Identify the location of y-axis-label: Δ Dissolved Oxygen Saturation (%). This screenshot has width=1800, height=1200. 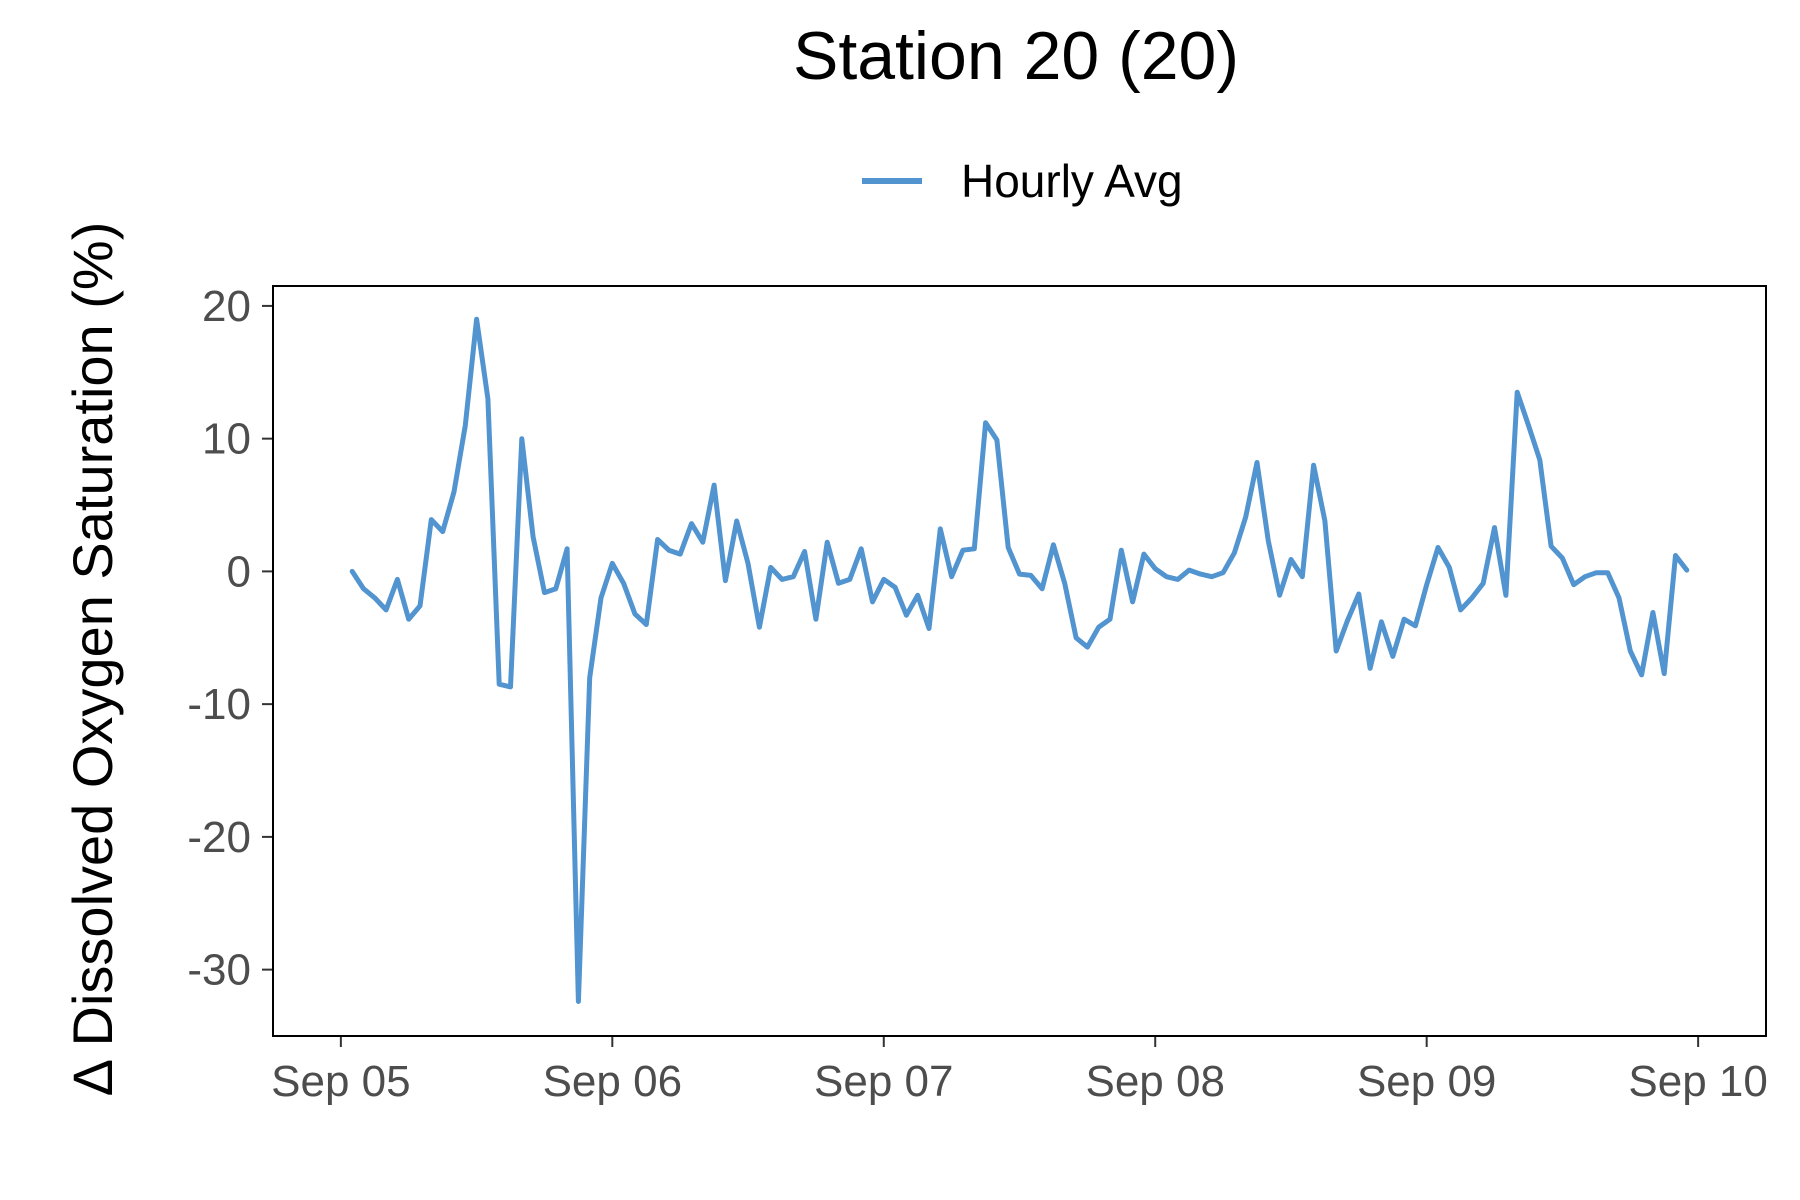
(92, 659).